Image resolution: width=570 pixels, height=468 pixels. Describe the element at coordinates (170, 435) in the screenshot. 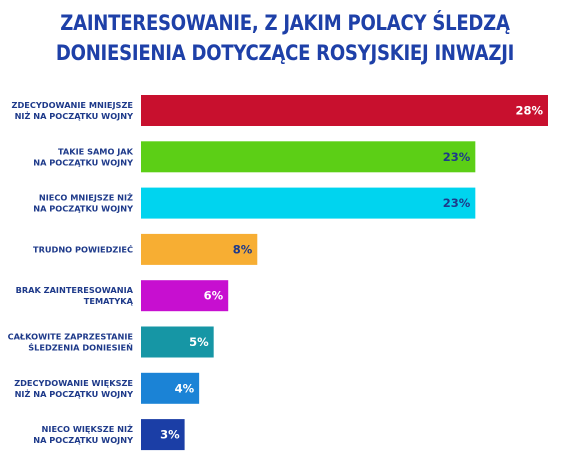

I see `value-label-8: 3%` at that location.